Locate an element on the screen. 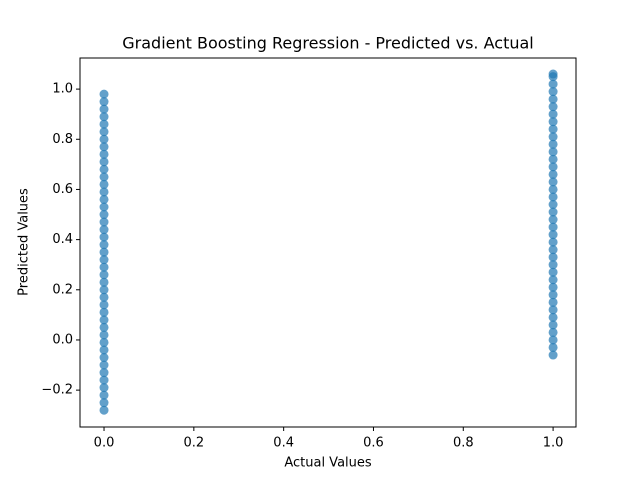 The image size is (640, 480). y-tick-label: 1.0 is located at coordinates (62, 89).